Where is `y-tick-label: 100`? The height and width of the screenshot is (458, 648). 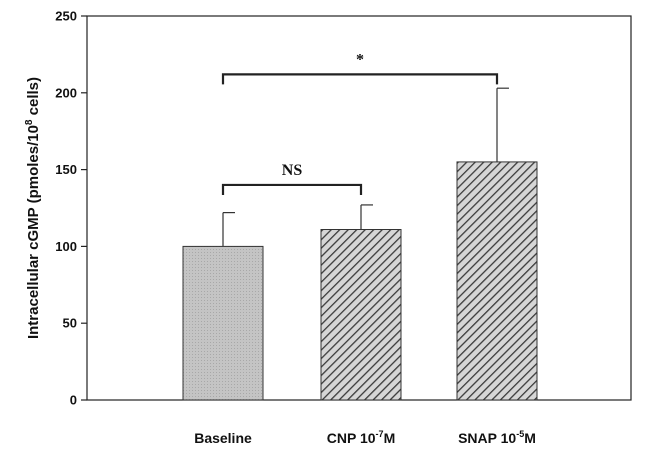 y-tick-label: 100 is located at coordinates (66, 246).